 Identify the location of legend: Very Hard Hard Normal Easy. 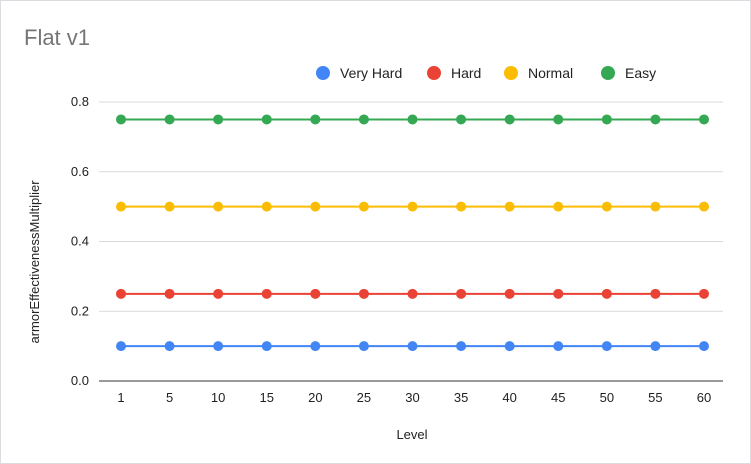
(486, 73).